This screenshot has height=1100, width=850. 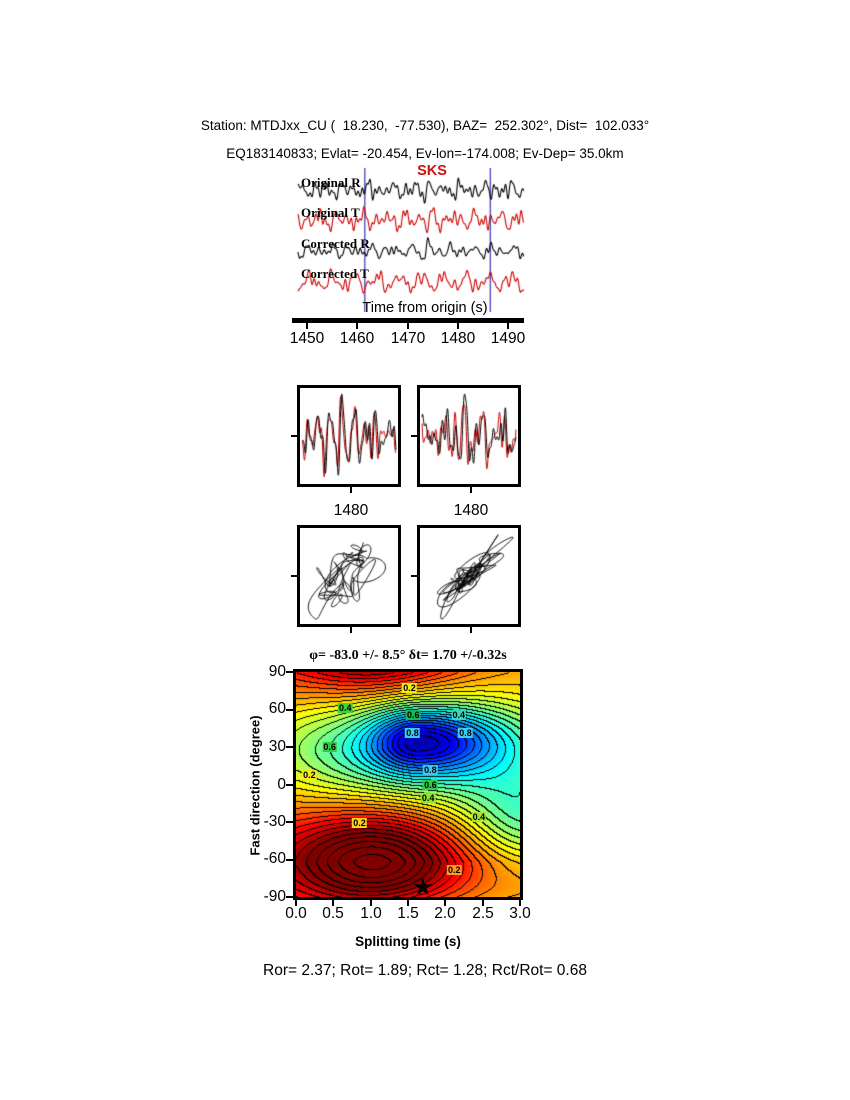 What do you see at coordinates (408, 338) in the screenshot?
I see `time-tick-1470: 1470` at bounding box center [408, 338].